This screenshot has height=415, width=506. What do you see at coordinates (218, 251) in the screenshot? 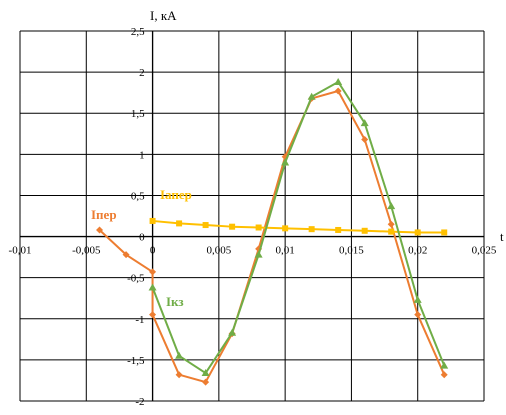
I see `x-tick-label: 0,005` at bounding box center [218, 251].